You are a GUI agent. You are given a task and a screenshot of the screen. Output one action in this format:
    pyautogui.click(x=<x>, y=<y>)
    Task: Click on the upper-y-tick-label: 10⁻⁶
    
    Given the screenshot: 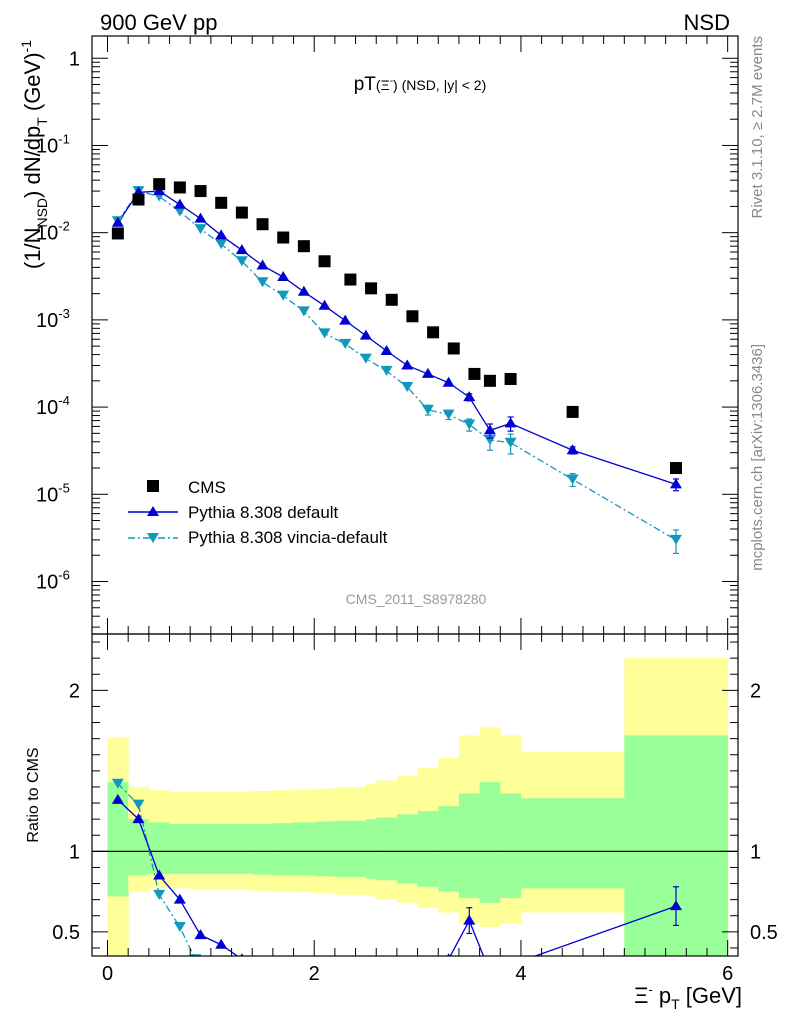 What is the action you would take?
    pyautogui.click(x=53, y=580)
    